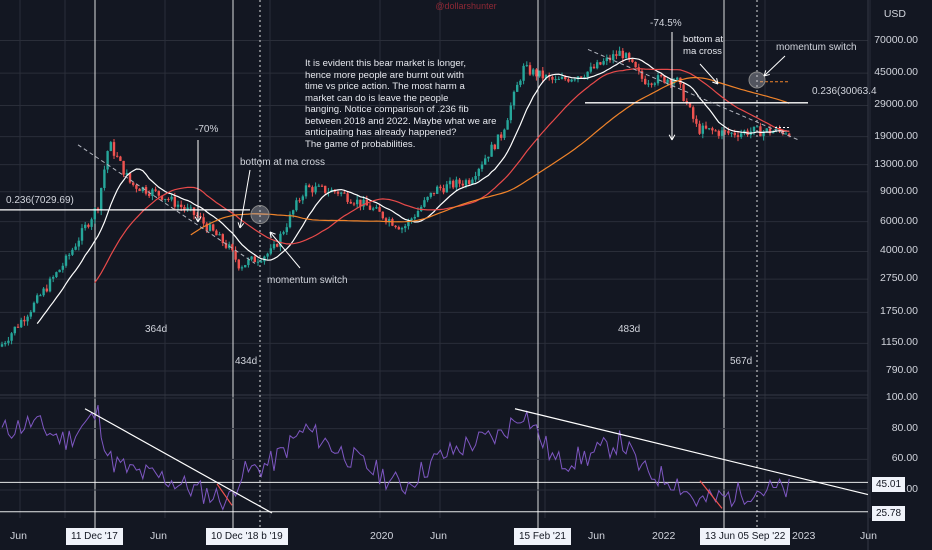 The height and width of the screenshot is (550, 932). I want to click on days-483-label: 483d, so click(629, 329).